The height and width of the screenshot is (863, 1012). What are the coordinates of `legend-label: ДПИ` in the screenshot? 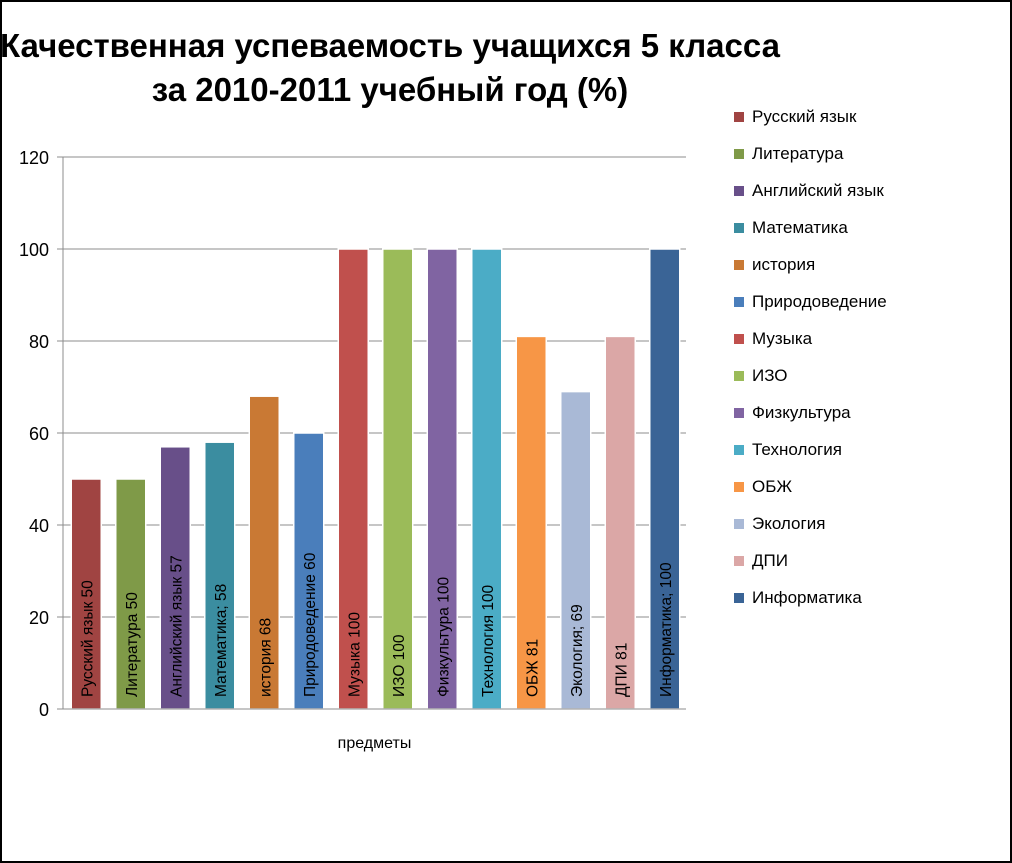 It's located at (770, 560).